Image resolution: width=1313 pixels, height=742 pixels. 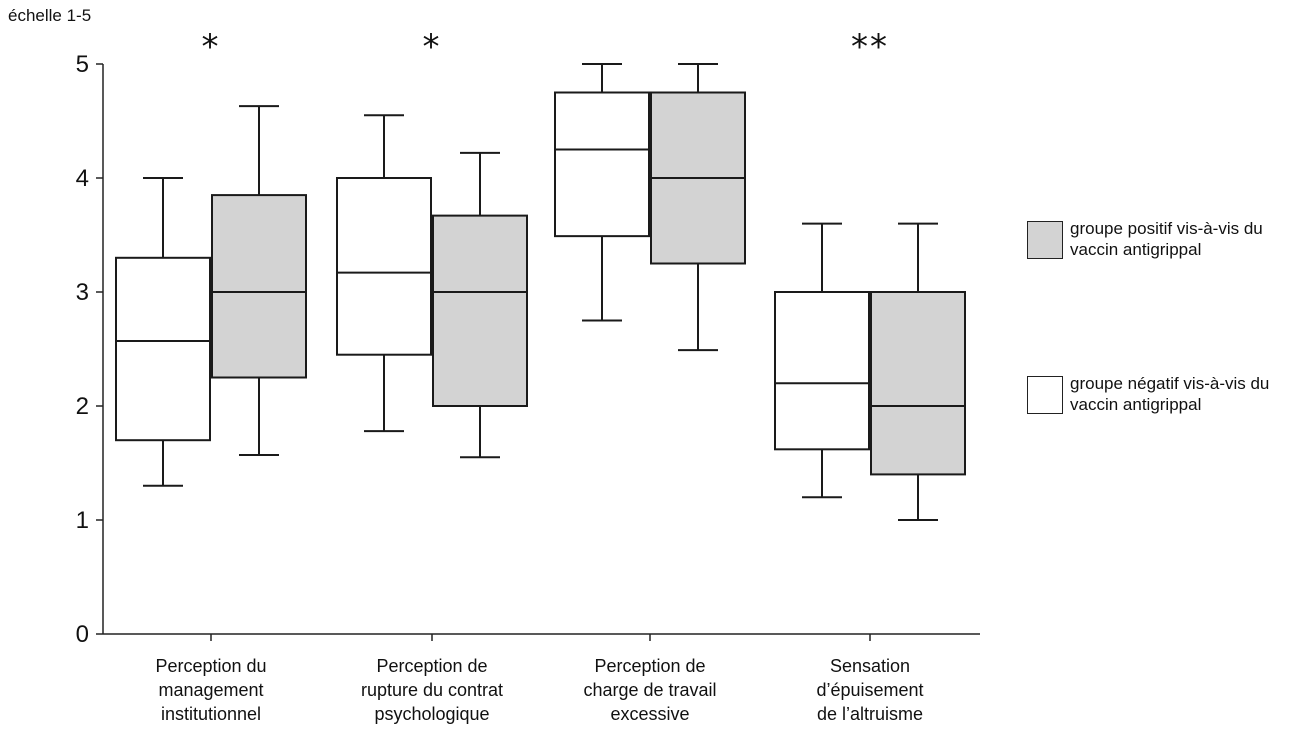 I want to click on y-tick-label: 1, so click(x=82, y=520).